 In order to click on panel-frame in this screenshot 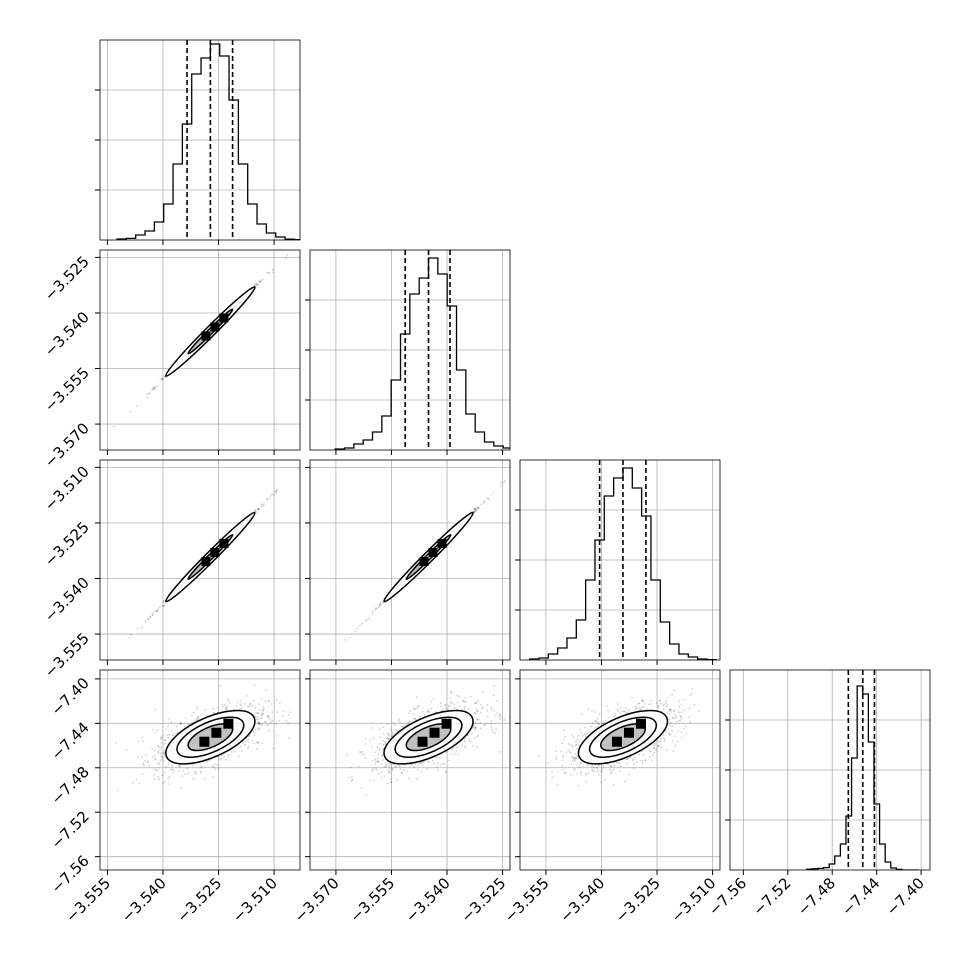, I will do `click(620, 770)`.